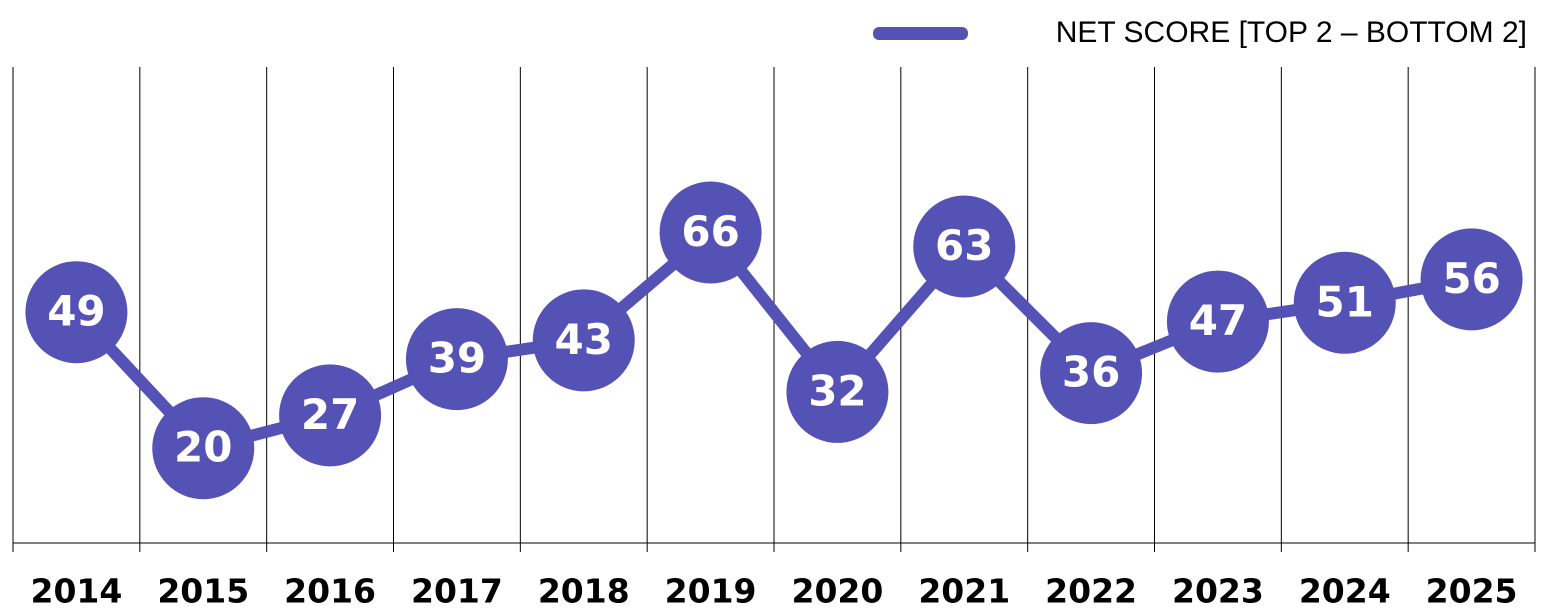  Describe the element at coordinates (964, 590) in the screenshot. I see `x-tick-label: 2021` at that location.